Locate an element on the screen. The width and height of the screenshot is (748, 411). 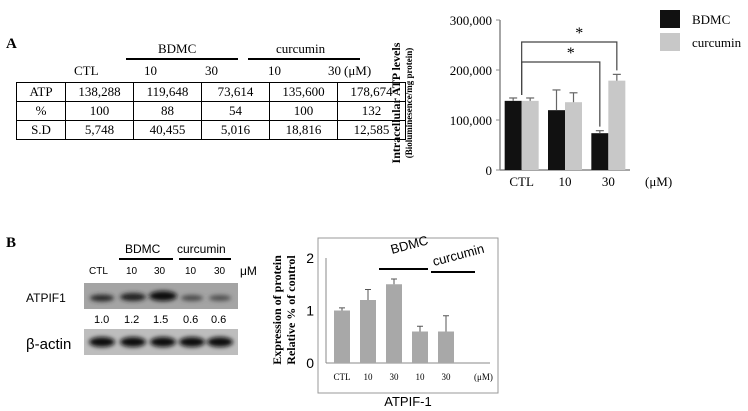
legend-label-bdmc: BDMC is located at coordinates (711, 19).